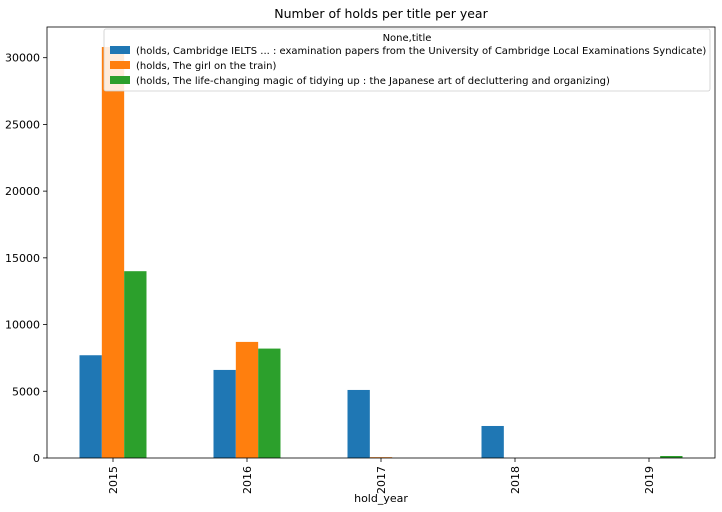 The image size is (722, 512). Describe the element at coordinates (671, 457) in the screenshot. I see `bar-series3-2019` at that location.